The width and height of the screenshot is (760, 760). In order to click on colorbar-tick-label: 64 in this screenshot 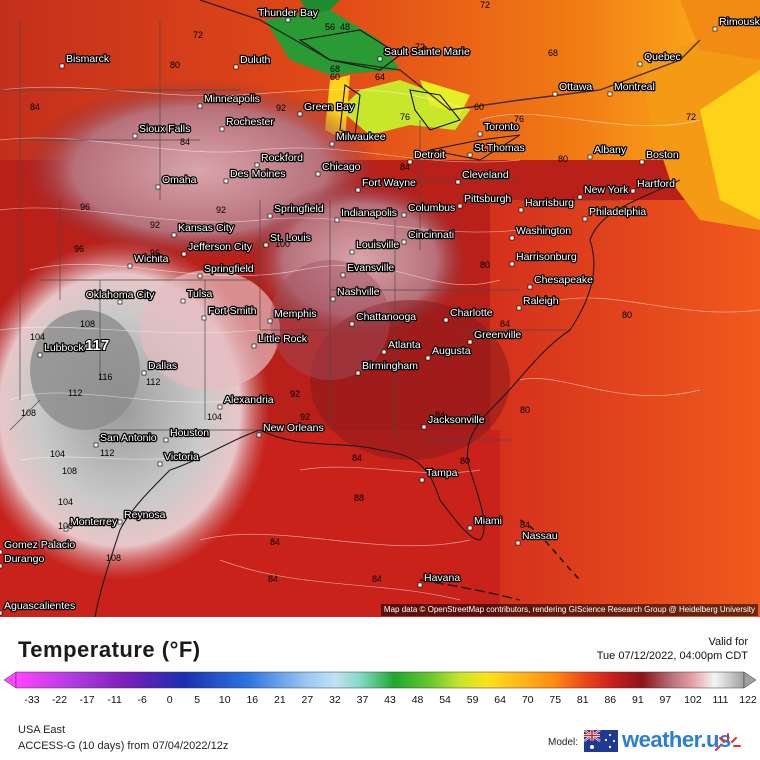, I will do `click(500, 700)`.